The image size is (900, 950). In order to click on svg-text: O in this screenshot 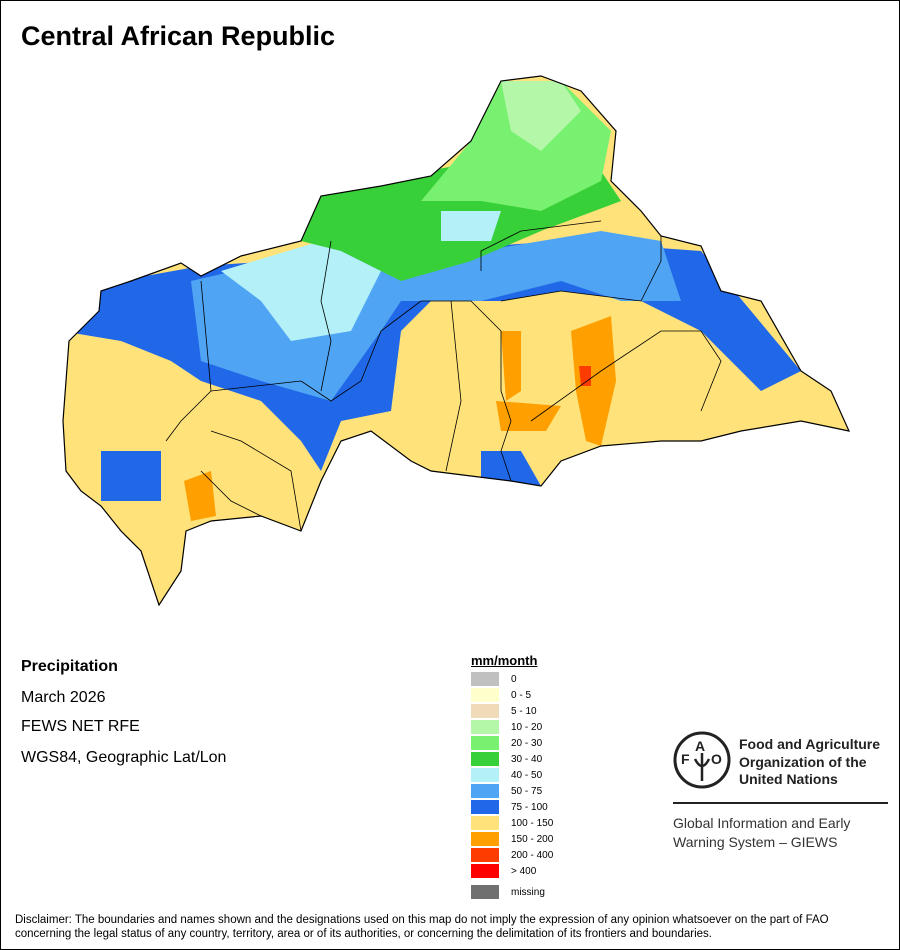, I will do `click(716, 759)`.